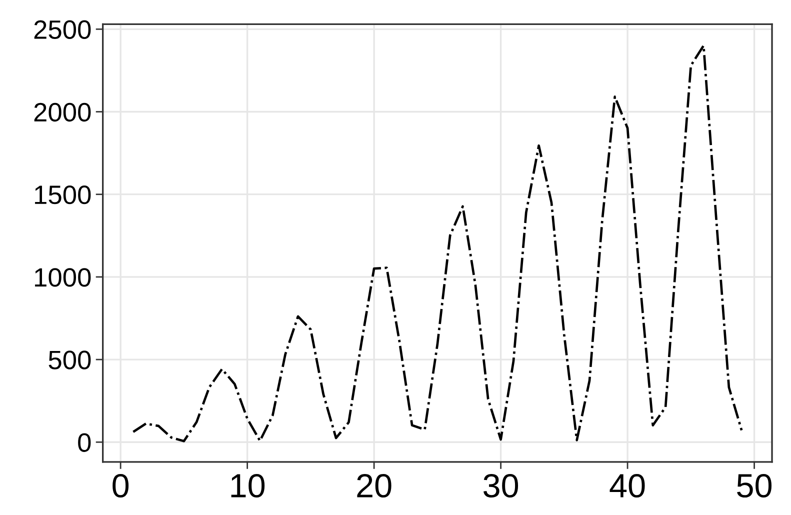 The width and height of the screenshot is (791, 515). I want to click on x-tick-label: 0, so click(120, 486).